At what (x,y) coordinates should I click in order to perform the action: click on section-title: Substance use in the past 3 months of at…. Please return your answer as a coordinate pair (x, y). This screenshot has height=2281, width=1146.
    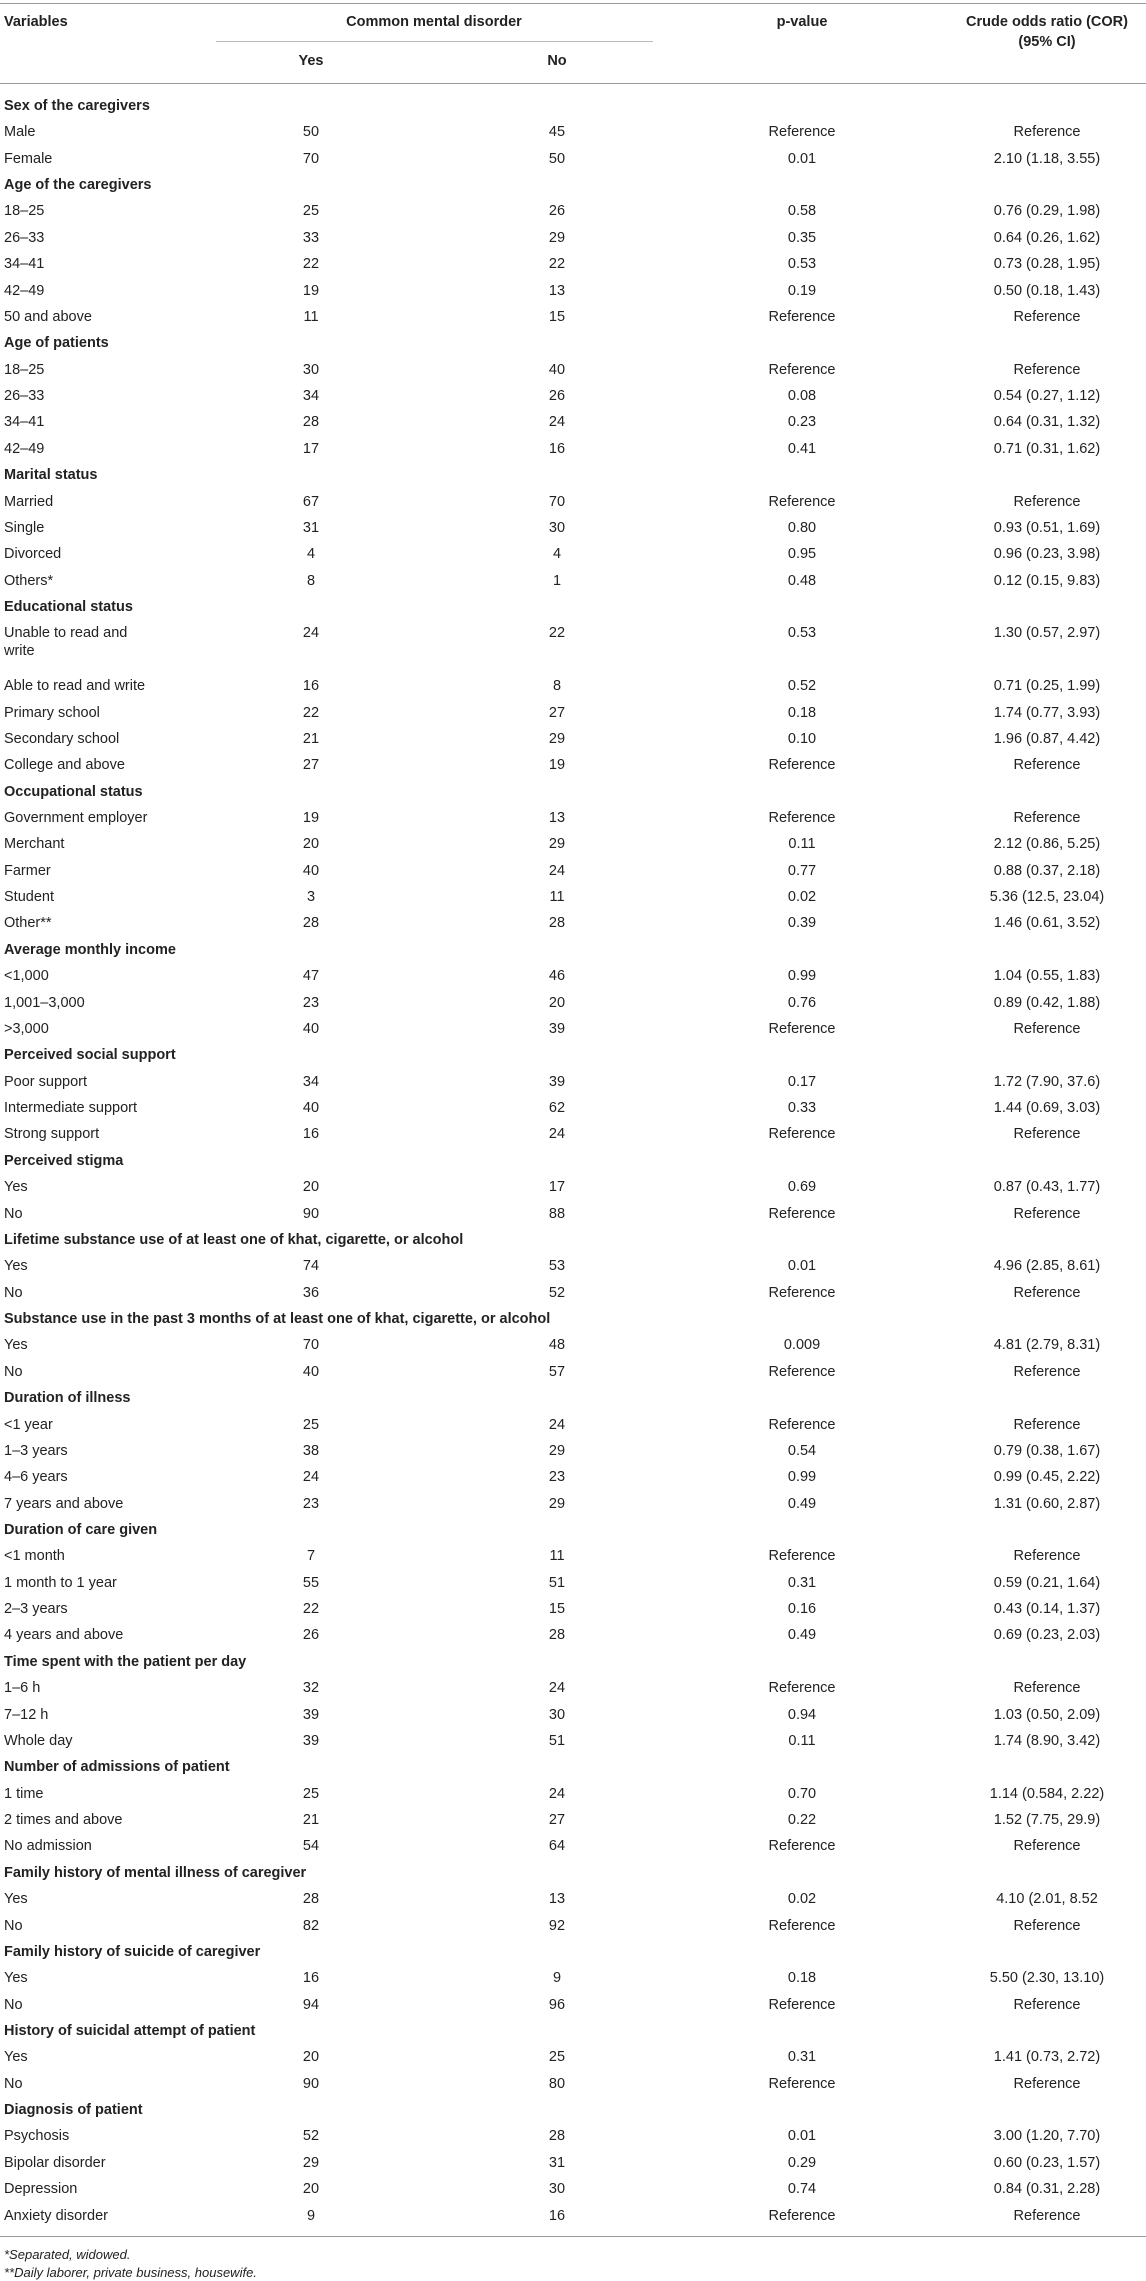
    Looking at the image, I should click on (277, 1319).